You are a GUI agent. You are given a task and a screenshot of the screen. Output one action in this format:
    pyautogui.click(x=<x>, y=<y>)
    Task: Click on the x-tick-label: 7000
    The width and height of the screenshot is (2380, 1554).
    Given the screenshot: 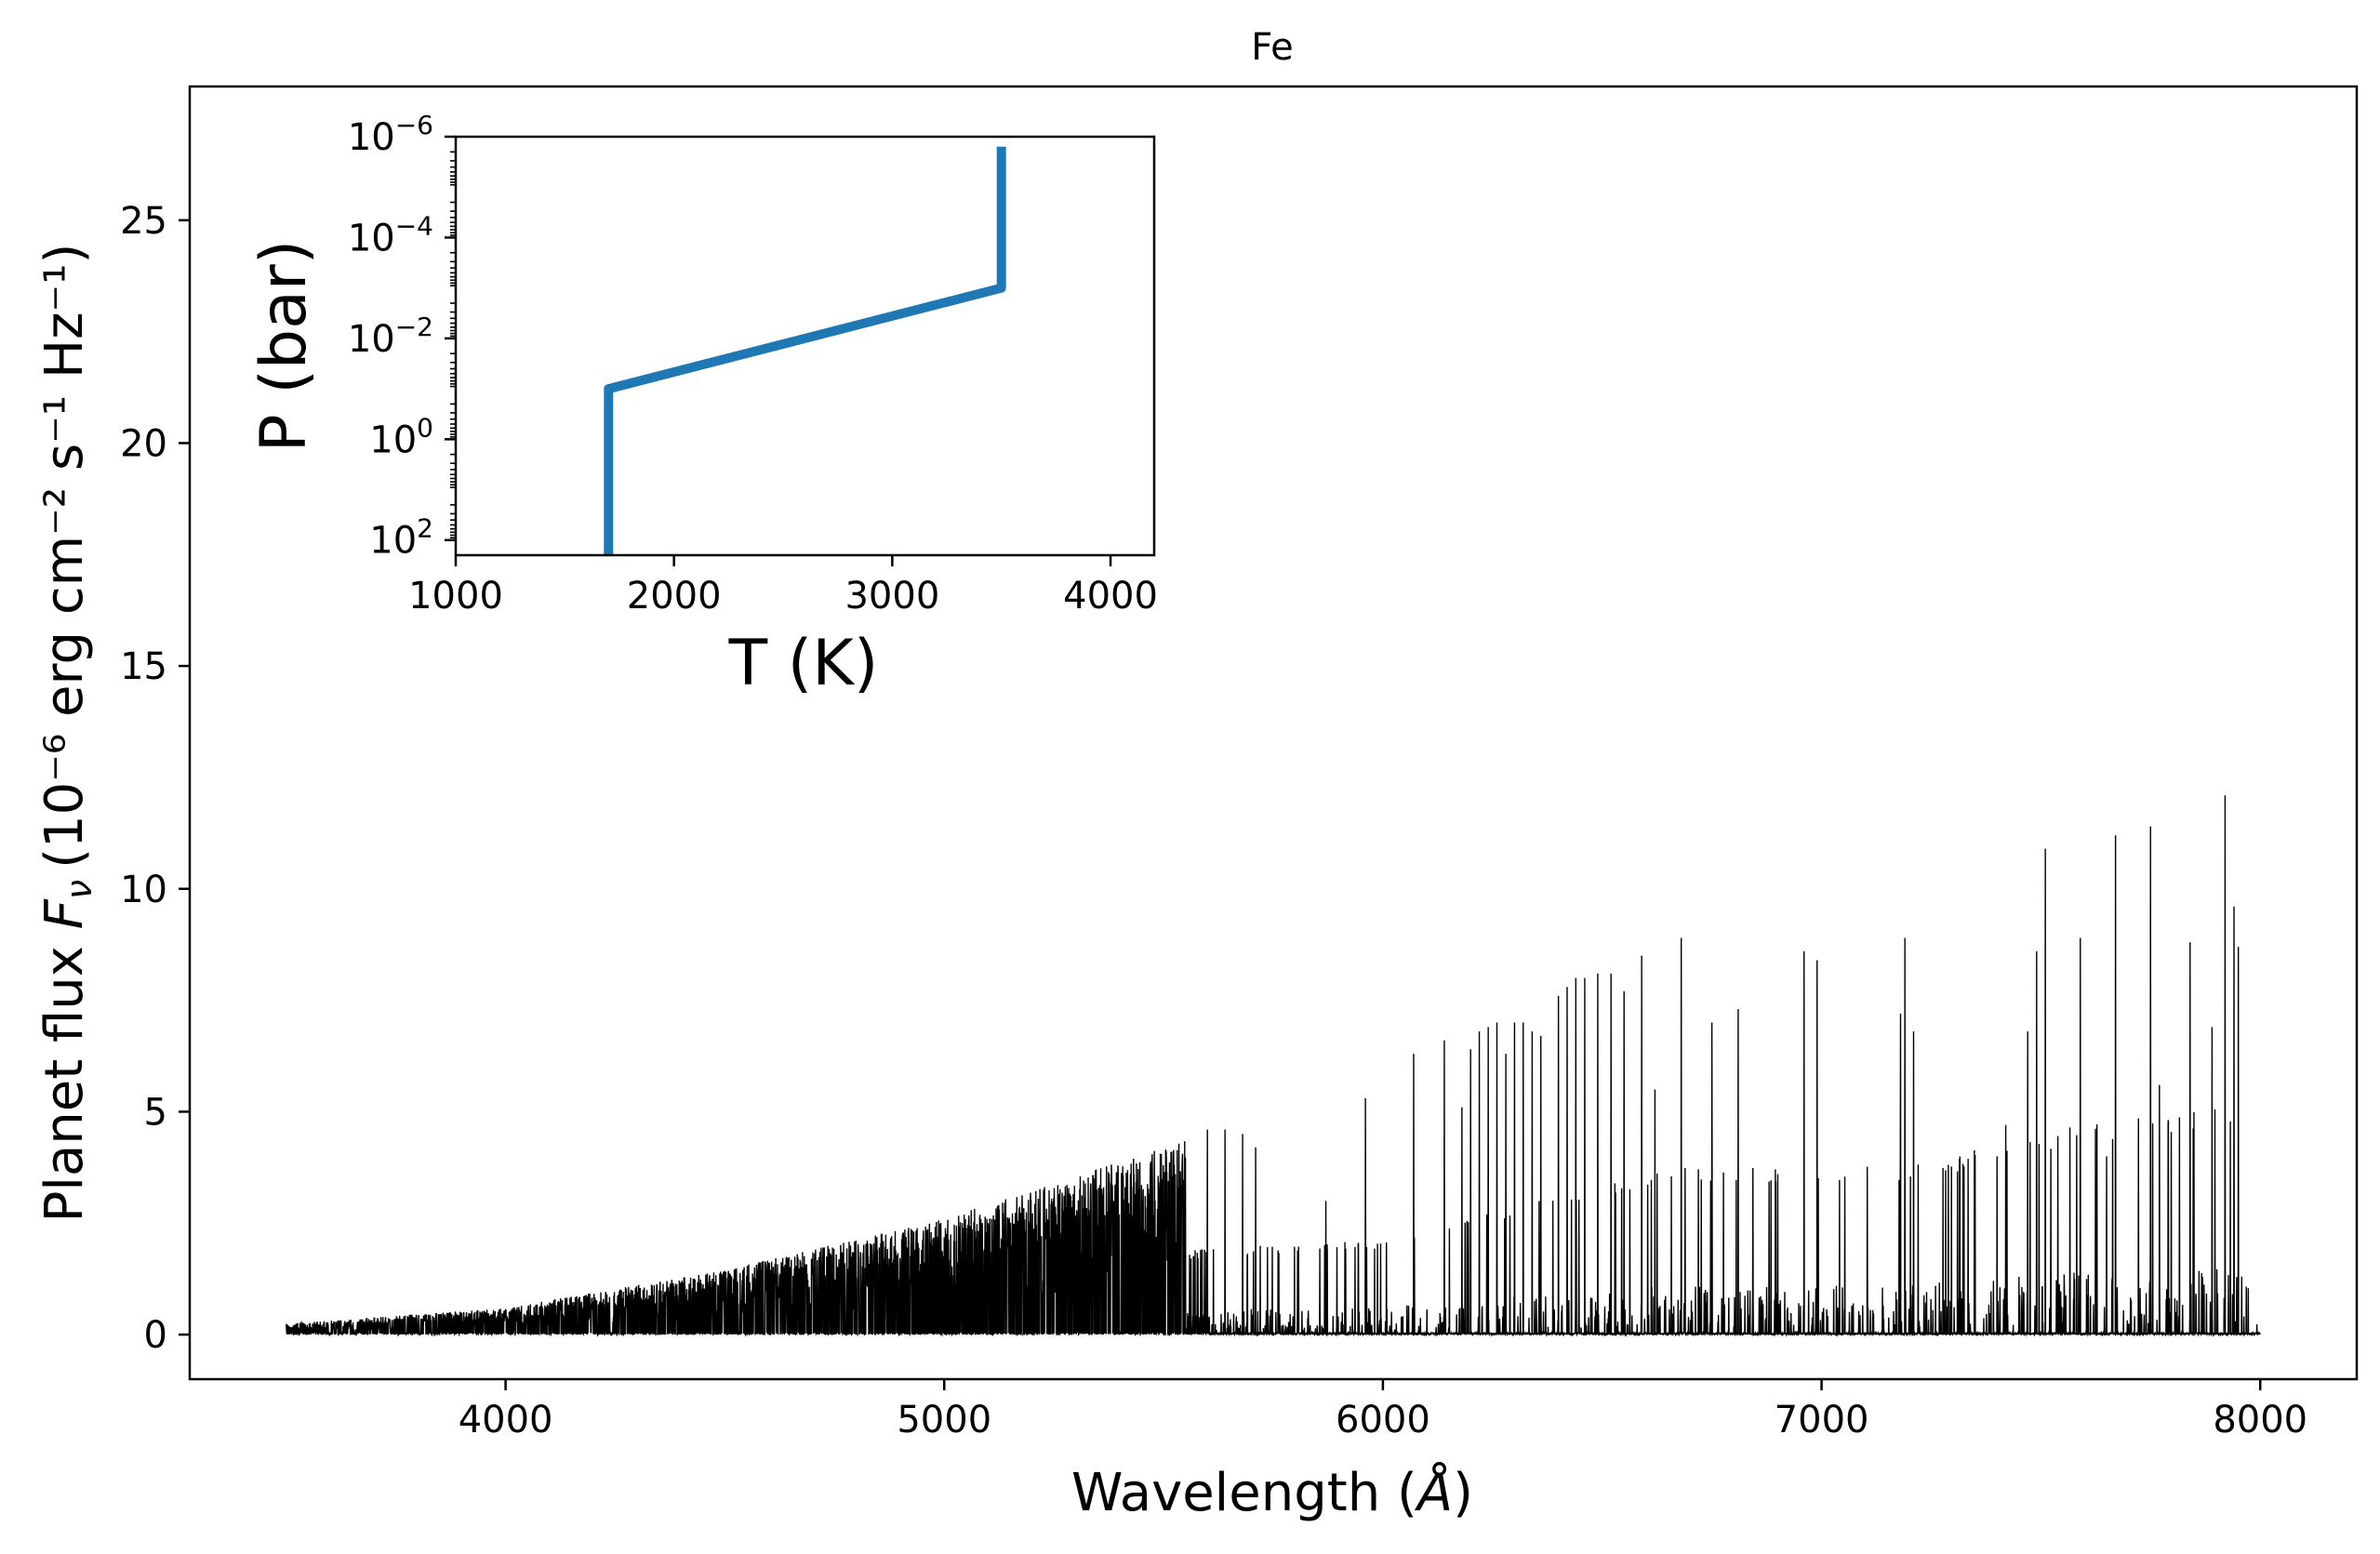 What is the action you would take?
    pyautogui.click(x=1822, y=1420)
    